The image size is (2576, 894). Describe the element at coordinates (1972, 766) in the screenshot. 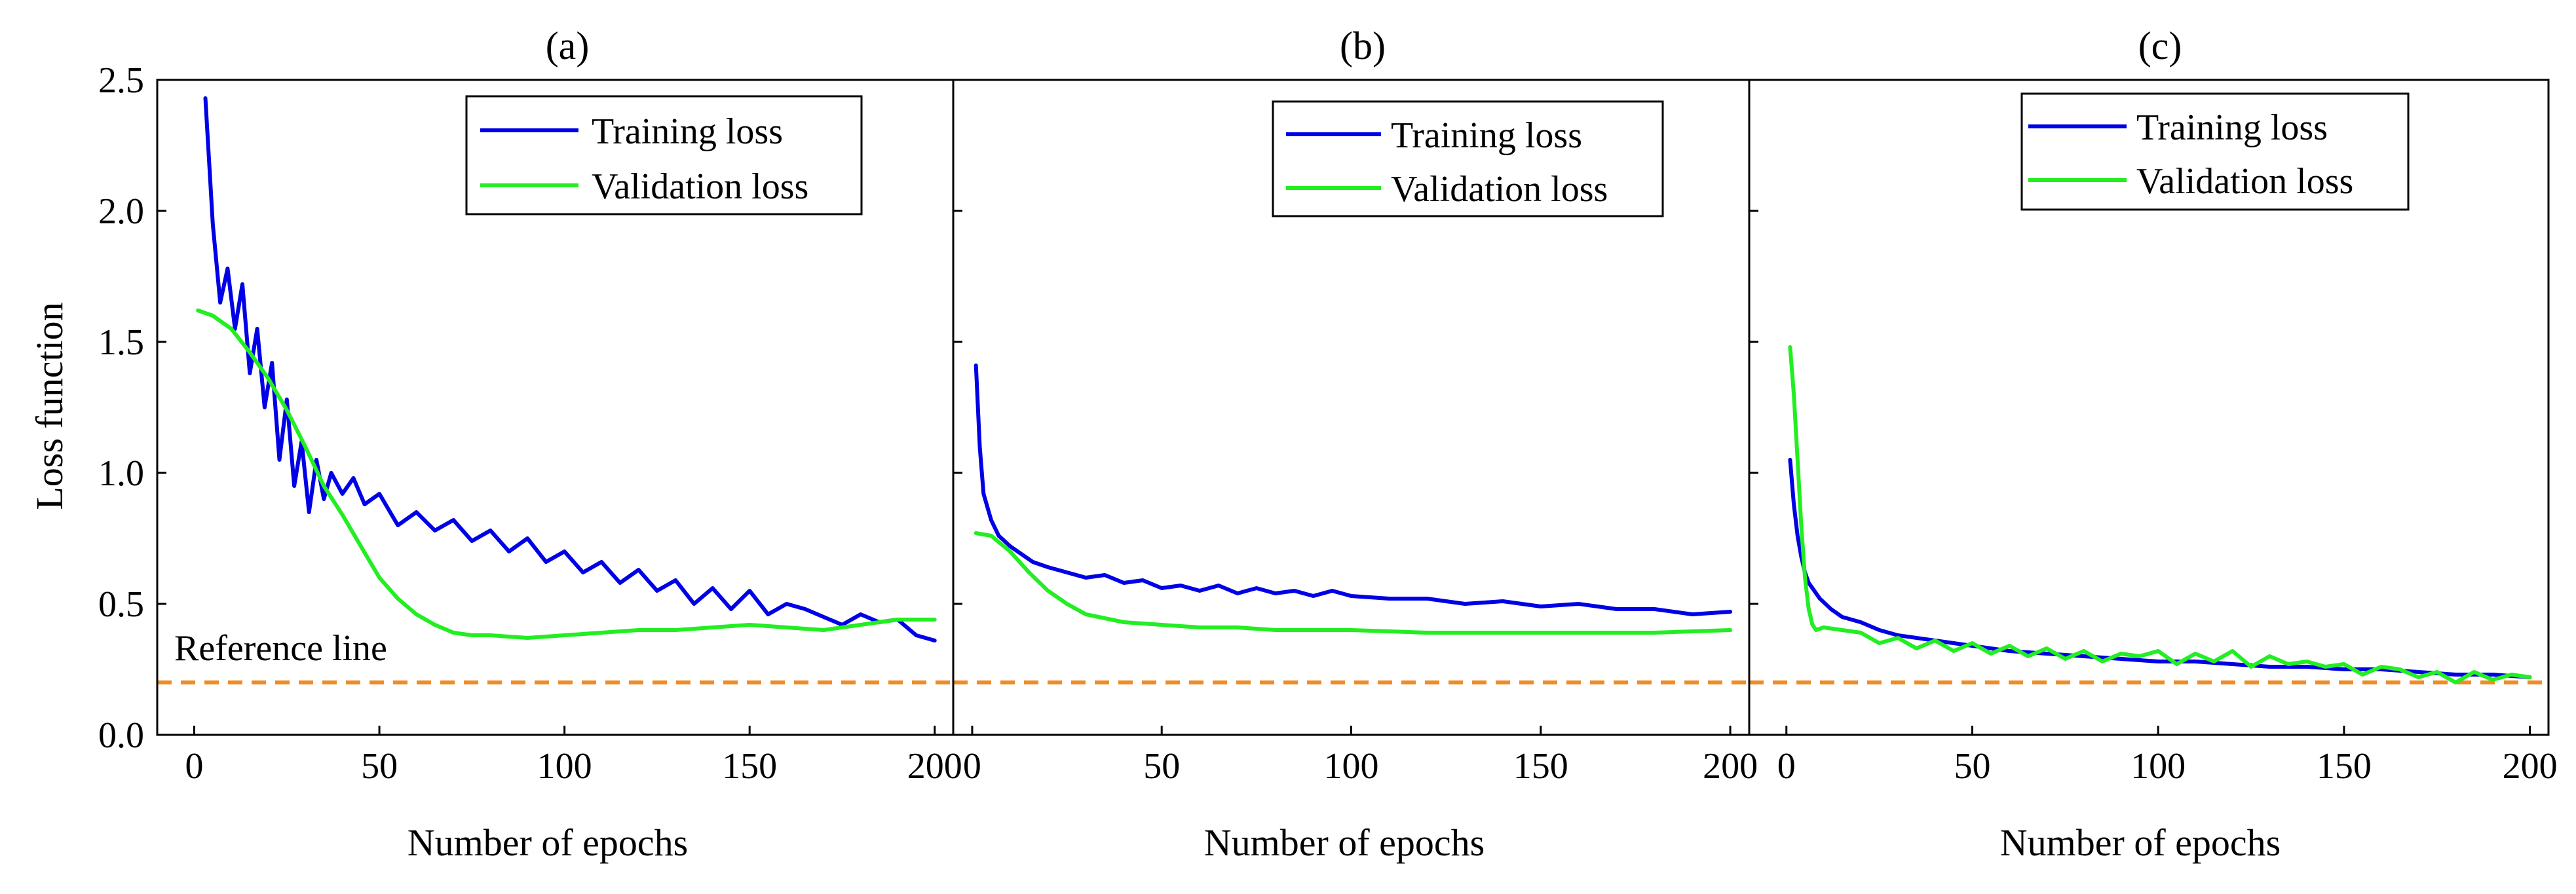

I see `panel-c-xtick-label: 50` at that location.